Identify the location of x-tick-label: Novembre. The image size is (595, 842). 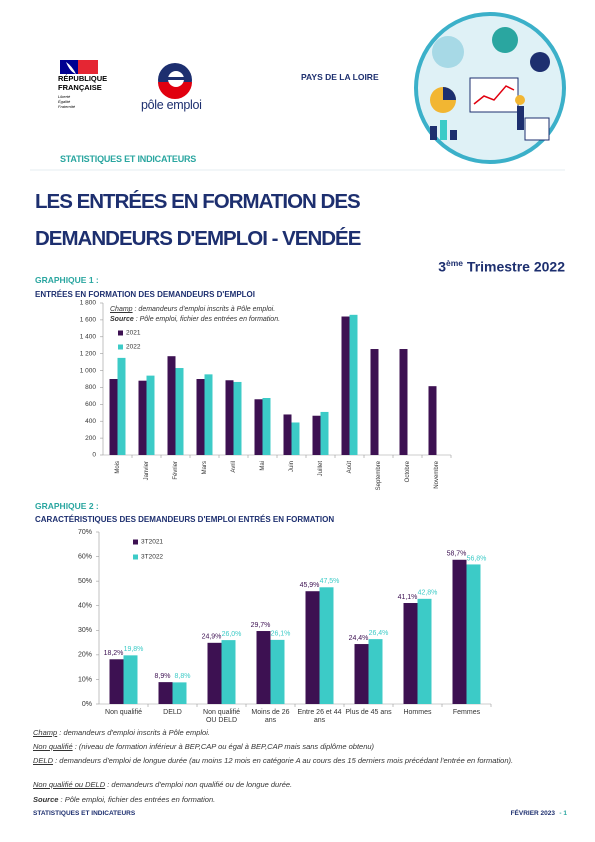
(437, 474).